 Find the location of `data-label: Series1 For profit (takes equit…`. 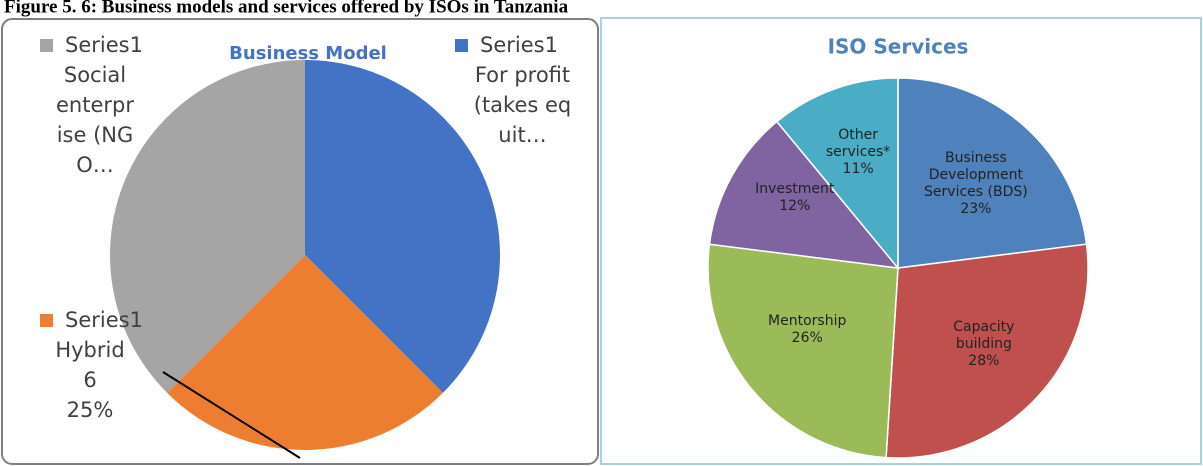

data-label: Series1 For profit (takes equit… is located at coordinates (522, 90).